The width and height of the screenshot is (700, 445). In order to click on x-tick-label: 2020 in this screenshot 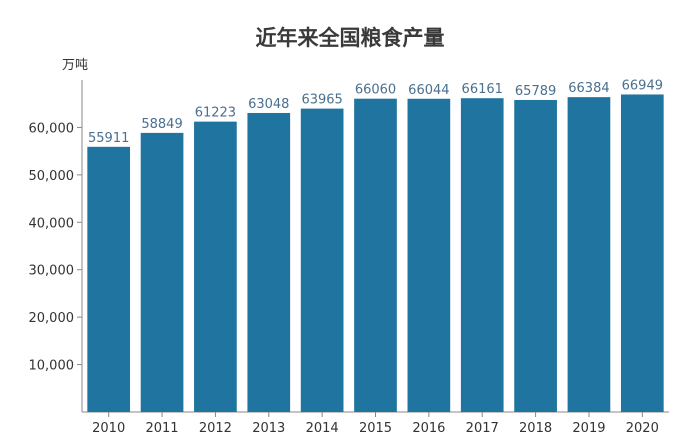, I will do `click(642, 428)`.